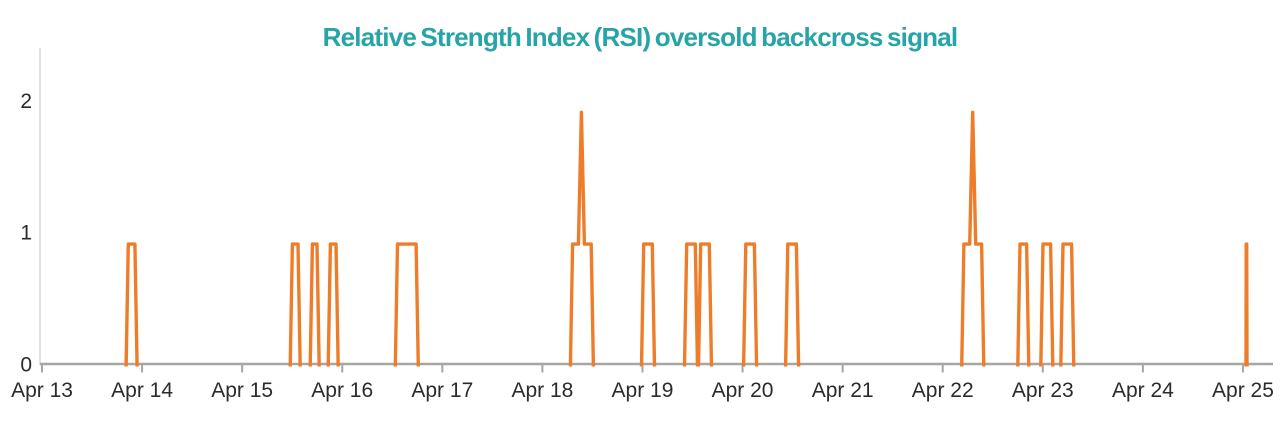  What do you see at coordinates (142, 390) in the screenshot?
I see `x-tick-label: Apr 14` at bounding box center [142, 390].